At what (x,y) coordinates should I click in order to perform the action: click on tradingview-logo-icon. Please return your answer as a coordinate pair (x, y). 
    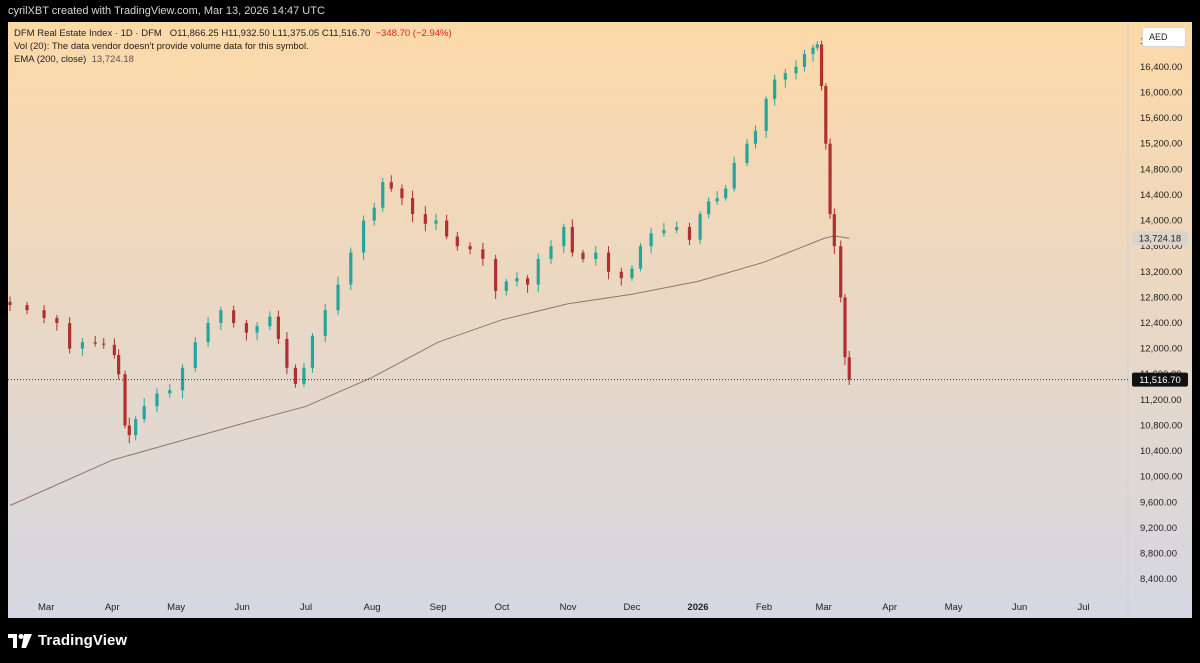
    Looking at the image, I should click on (20, 640).